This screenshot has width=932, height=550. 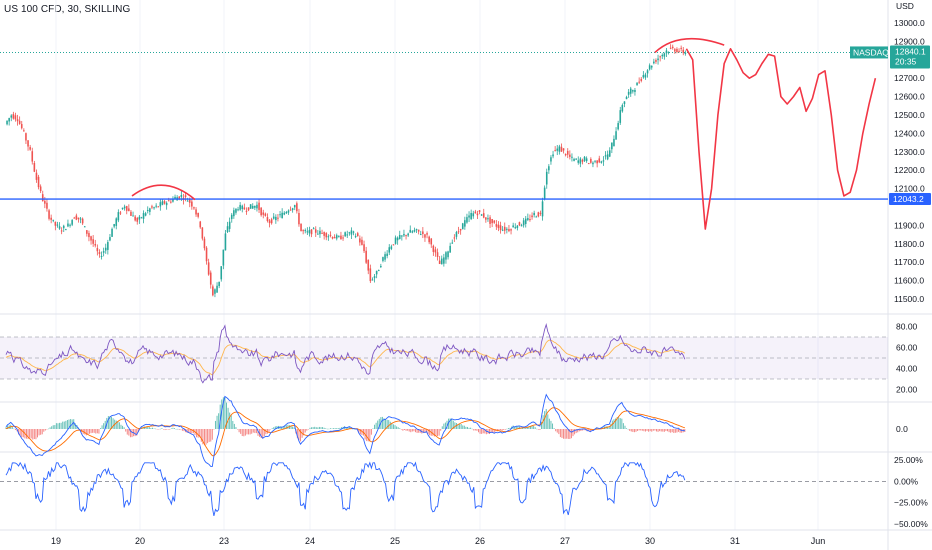 What do you see at coordinates (689, 45) in the screenshot?
I see `arc-drawing` at bounding box center [689, 45].